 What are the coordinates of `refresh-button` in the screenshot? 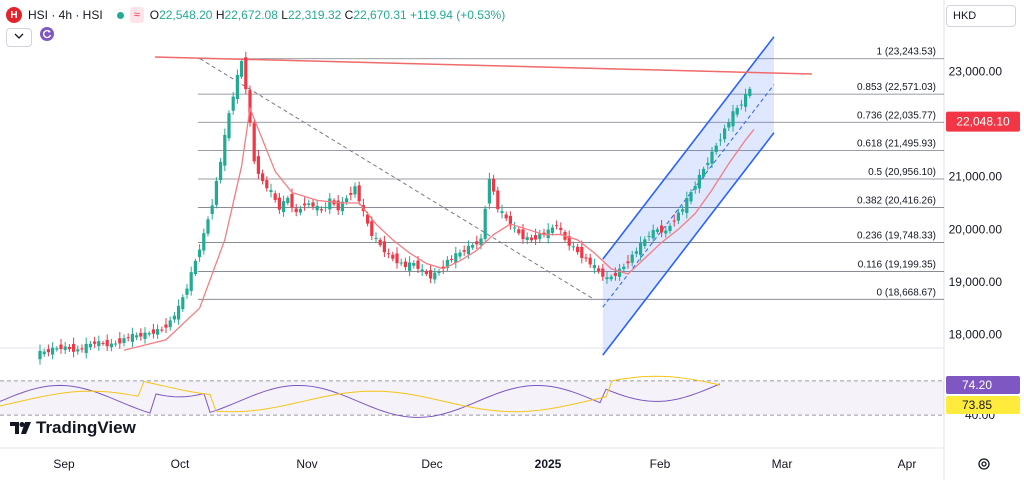 It's located at (46, 36).